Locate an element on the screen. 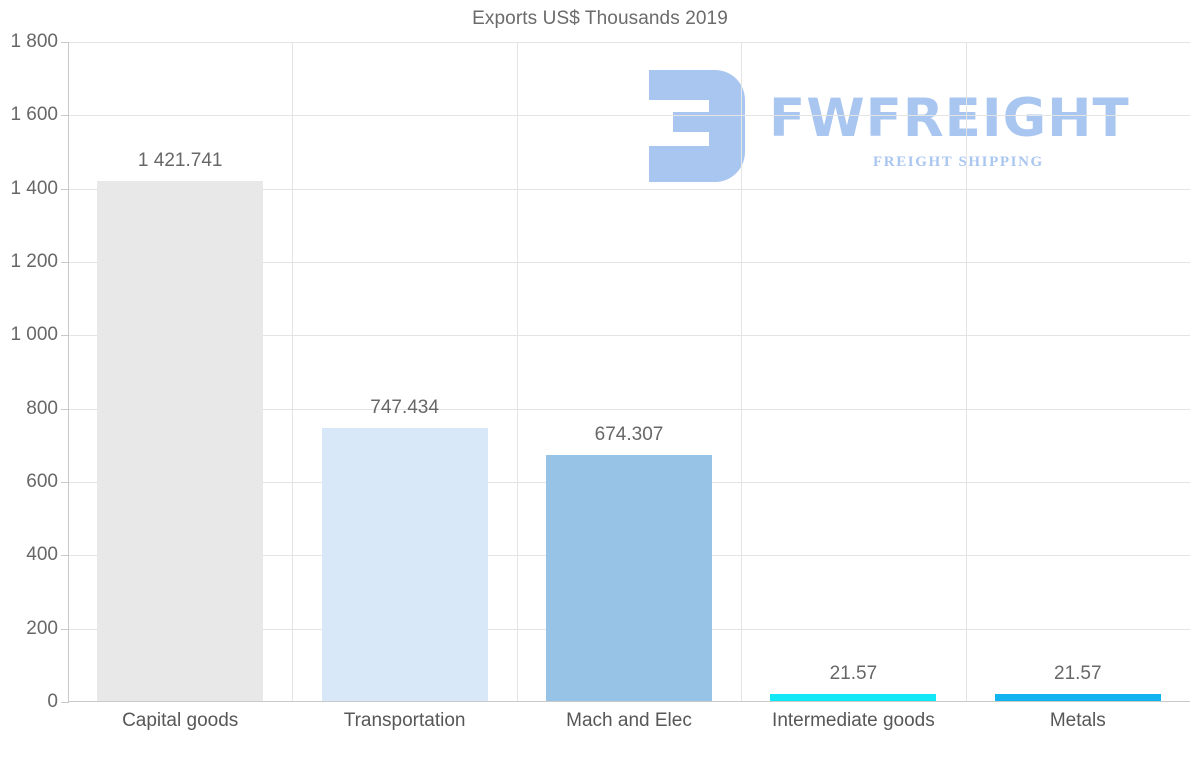 The width and height of the screenshot is (1200, 763). bar-value-label: 1 421.741 is located at coordinates (180, 160).